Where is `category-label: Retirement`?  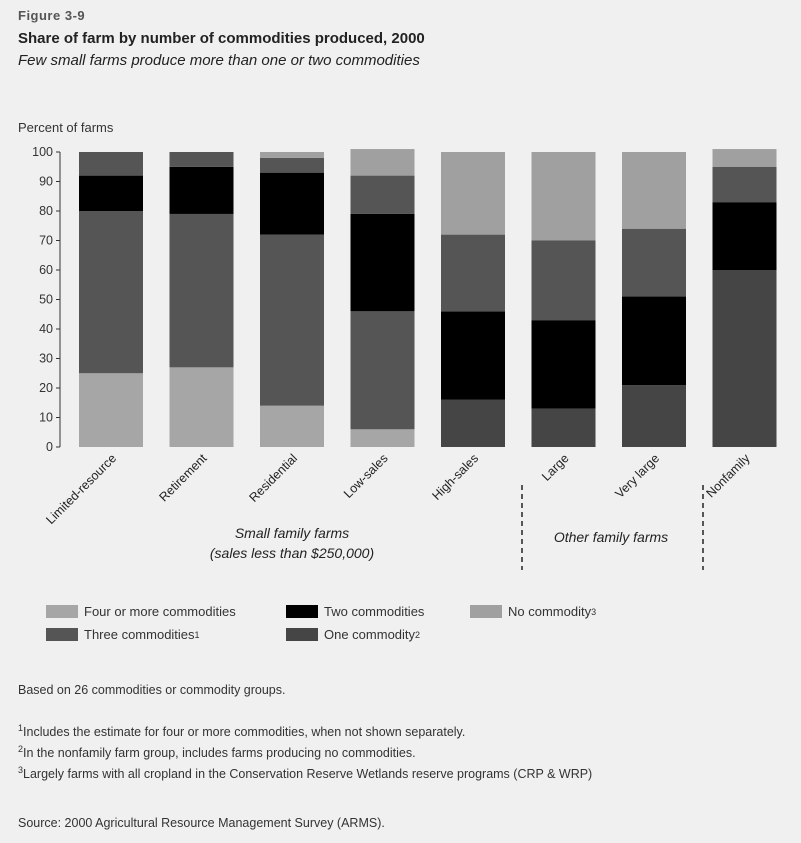 category-label: Retirement is located at coordinates (182, 477).